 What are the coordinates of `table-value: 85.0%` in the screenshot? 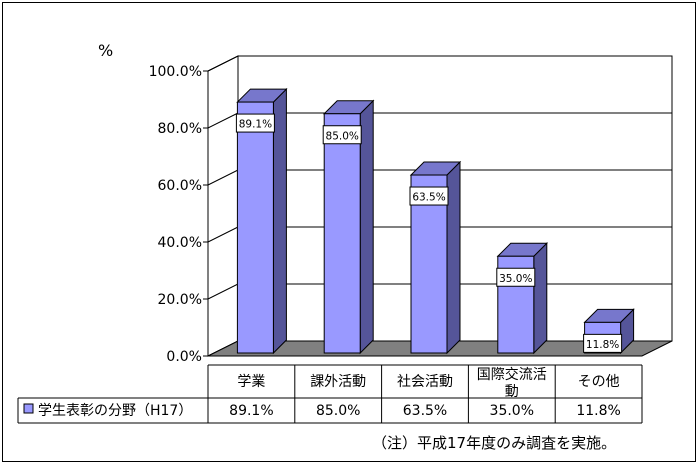 It's located at (338, 411).